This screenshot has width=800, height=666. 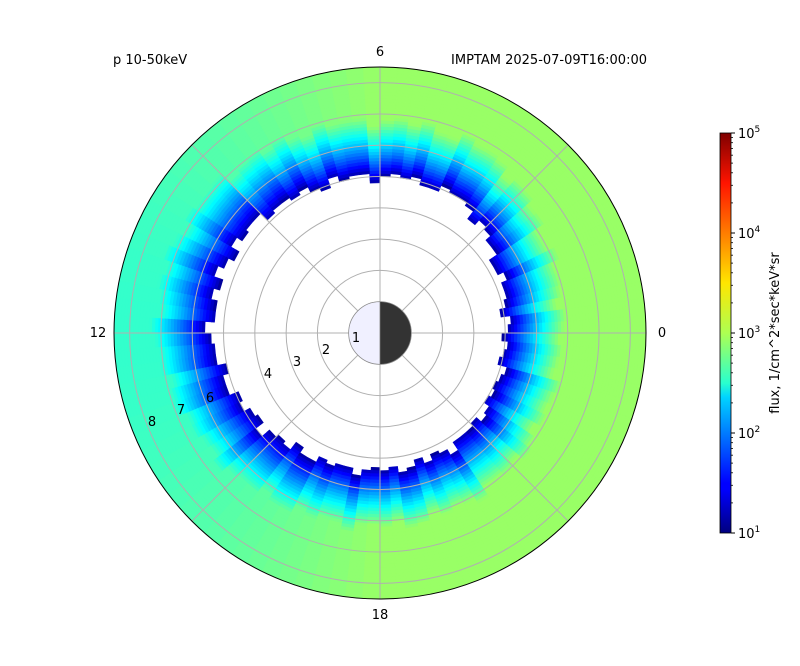 I want to click on radial-tick-1: 1, so click(x=356, y=338).